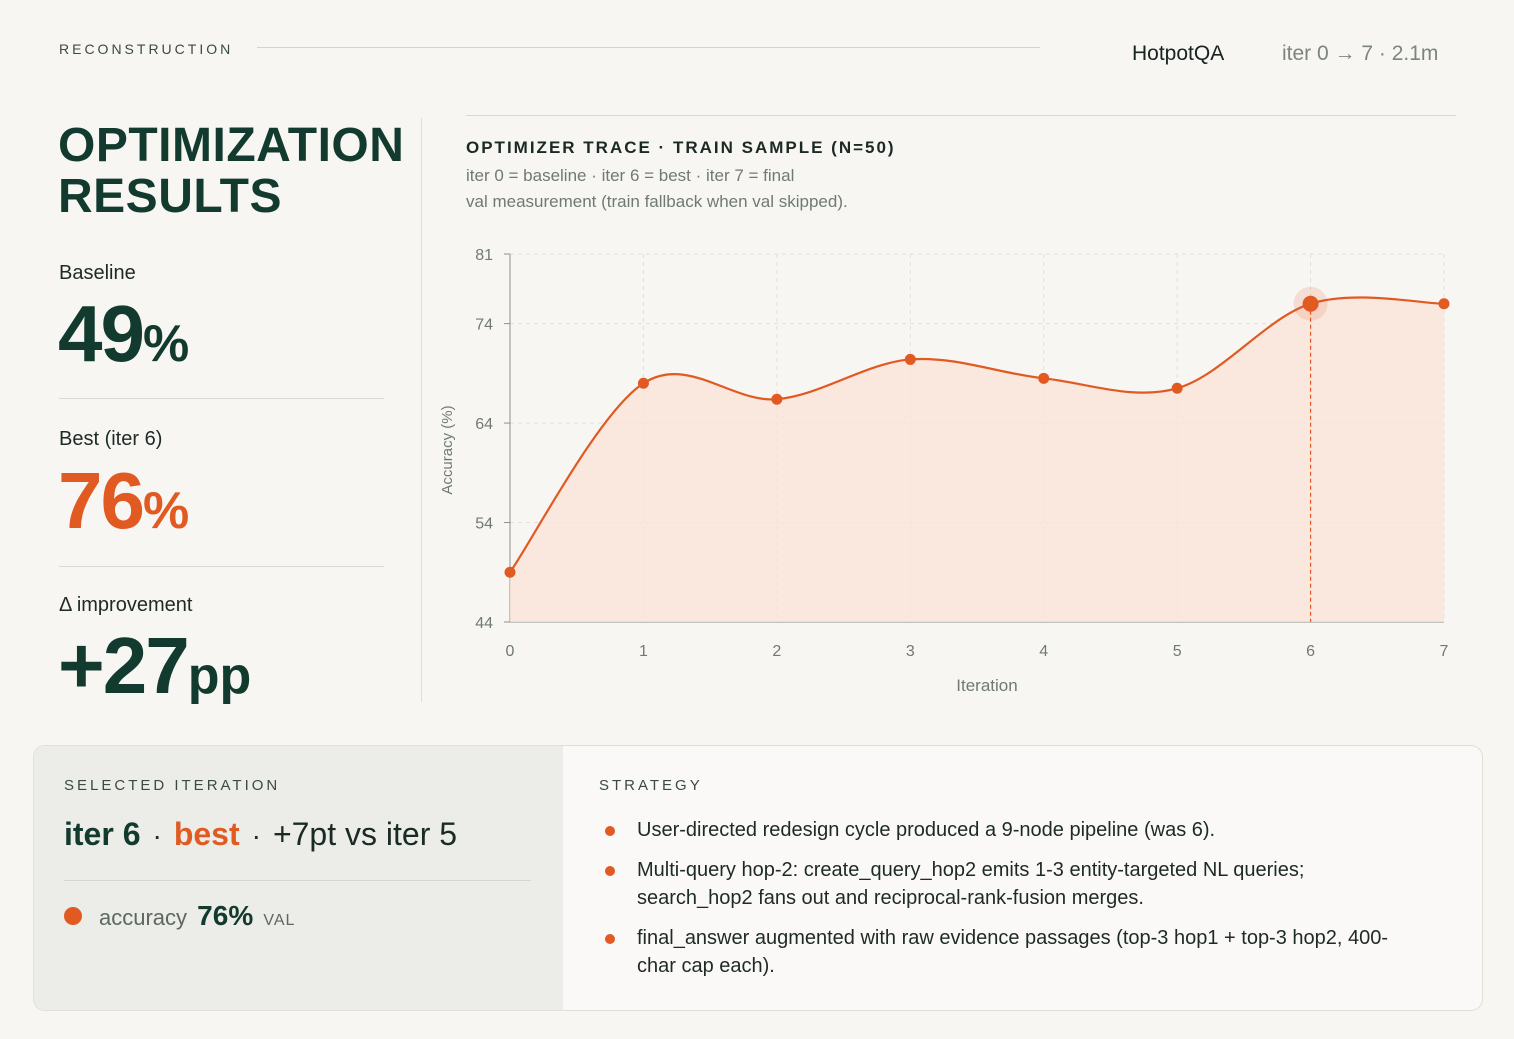  What do you see at coordinates (961, 115) in the screenshot?
I see `chart-rule` at bounding box center [961, 115].